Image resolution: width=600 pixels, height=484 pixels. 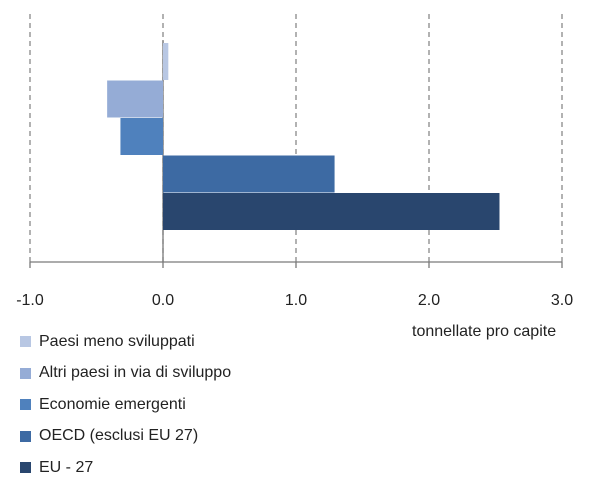 What do you see at coordinates (562, 300) in the screenshot?
I see `x-tick-label-4: 3.0` at bounding box center [562, 300].